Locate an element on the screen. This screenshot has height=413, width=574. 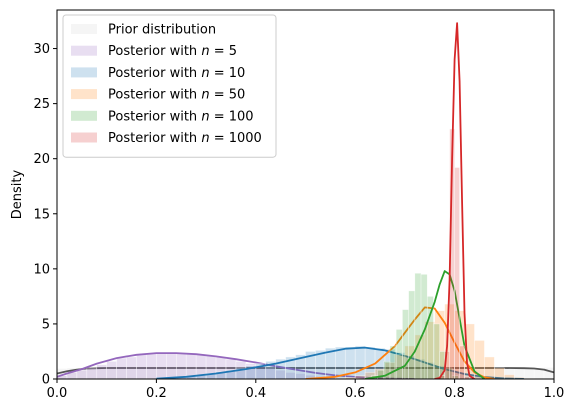
x-tick-label: 0.0 is located at coordinates (57, 393).